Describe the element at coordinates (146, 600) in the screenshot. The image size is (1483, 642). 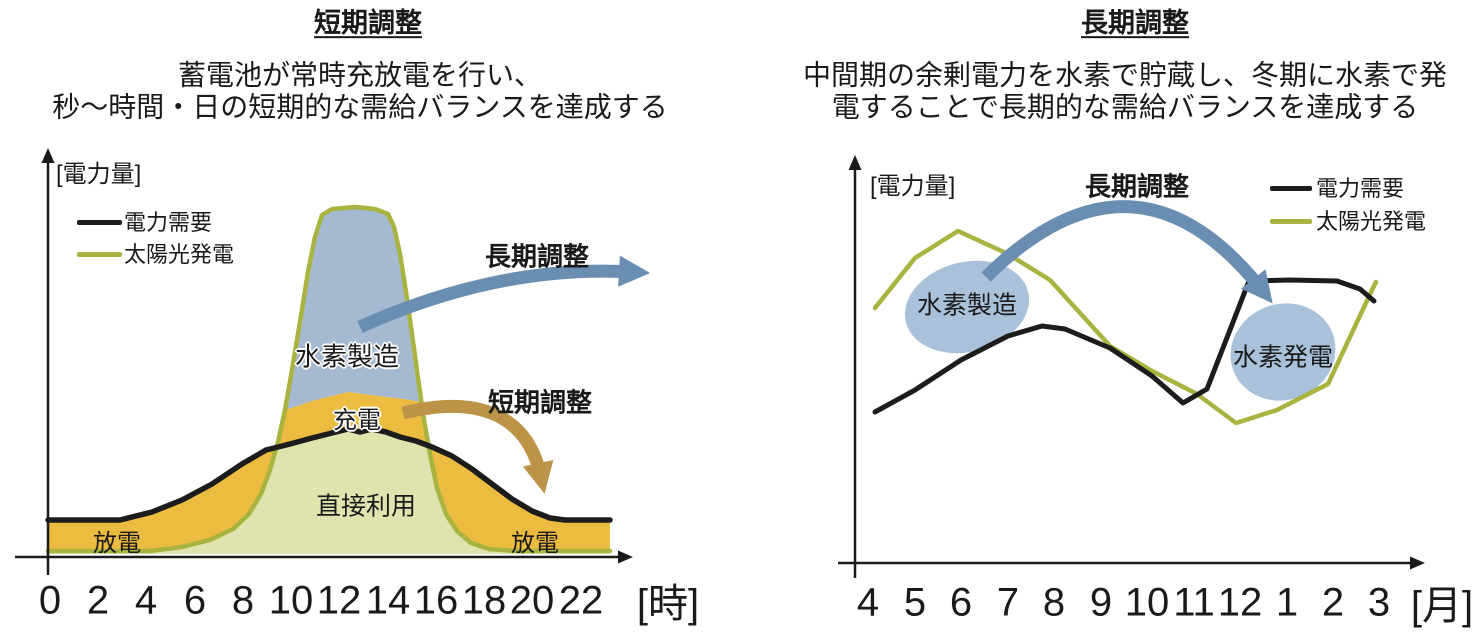
I see `x-tick-short-term-4: 4` at that location.